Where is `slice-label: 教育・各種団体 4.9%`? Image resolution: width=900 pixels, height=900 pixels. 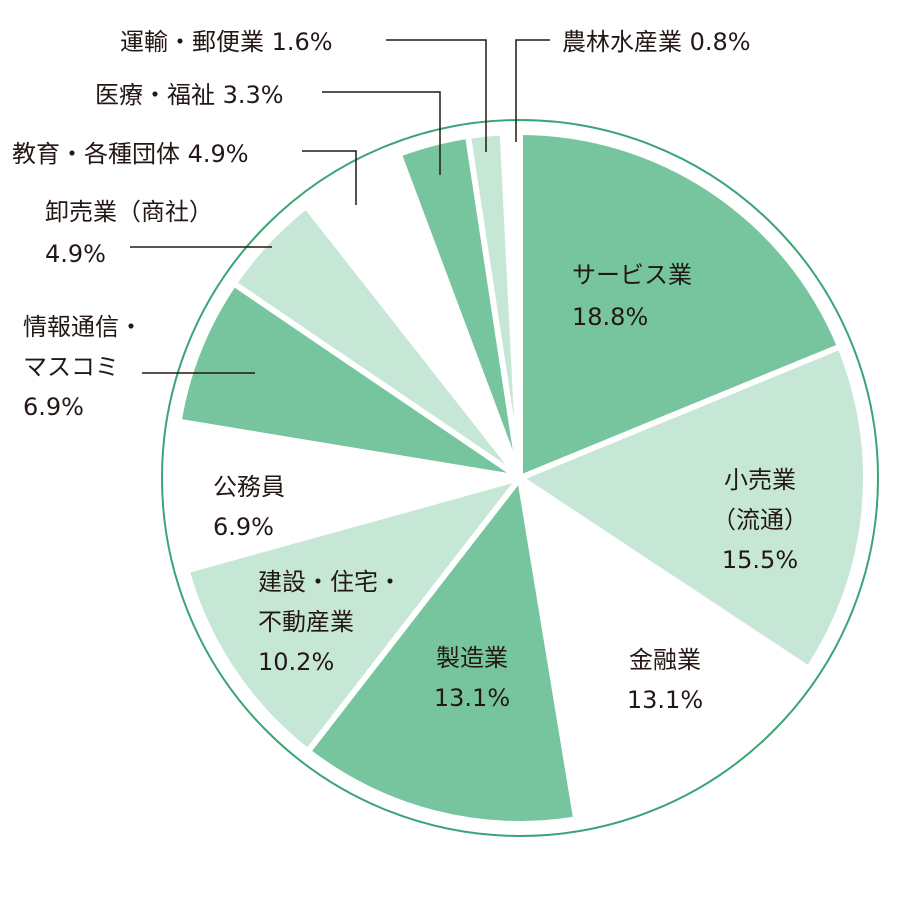 slice-label: 教育・各種団体 4.9% is located at coordinates (130, 154).